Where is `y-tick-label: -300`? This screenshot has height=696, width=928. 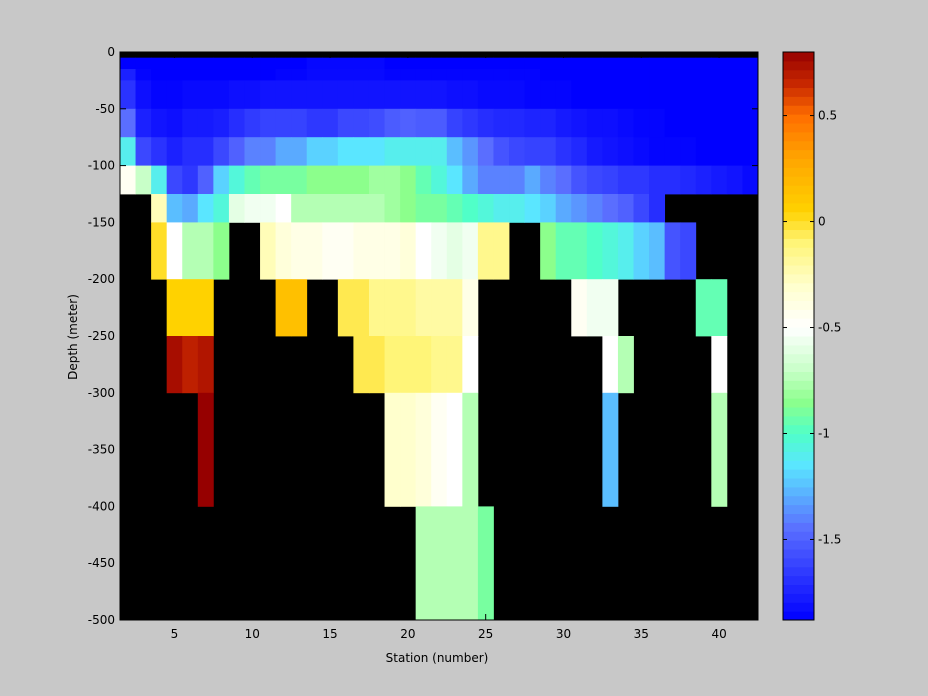
y-tick-label: -300 is located at coordinates (101, 393).